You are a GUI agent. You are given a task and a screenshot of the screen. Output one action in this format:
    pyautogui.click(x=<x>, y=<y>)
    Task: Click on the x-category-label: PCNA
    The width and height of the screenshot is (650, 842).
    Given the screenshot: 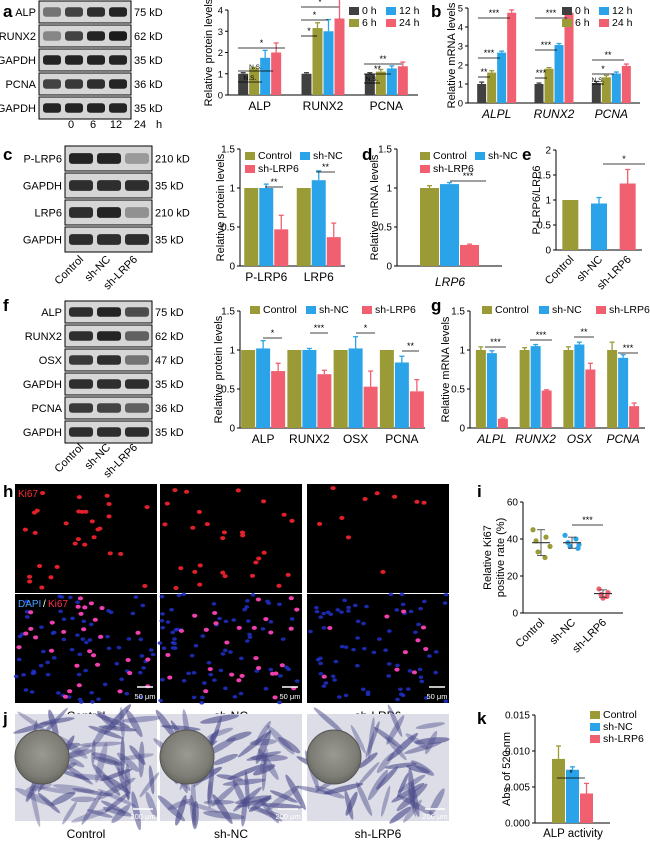 What is the action you would take?
    pyautogui.click(x=611, y=114)
    